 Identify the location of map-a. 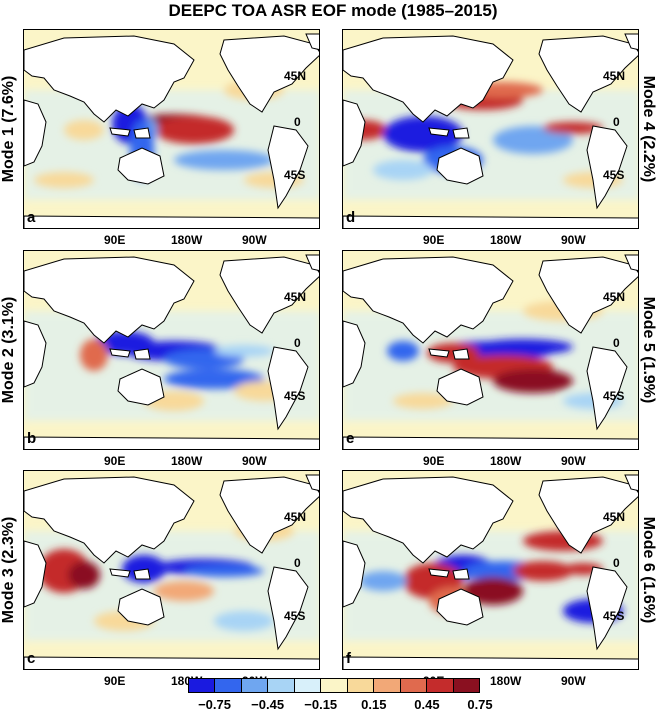
(171, 129).